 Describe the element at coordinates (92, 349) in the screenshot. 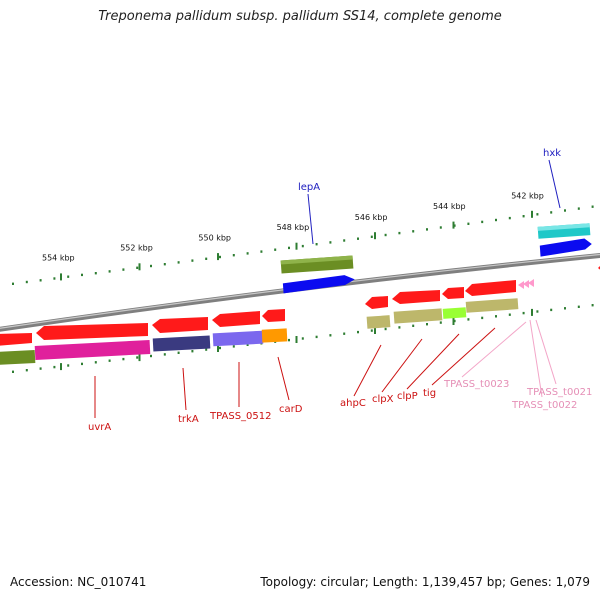

I see `cog-bar-uvrA` at that location.